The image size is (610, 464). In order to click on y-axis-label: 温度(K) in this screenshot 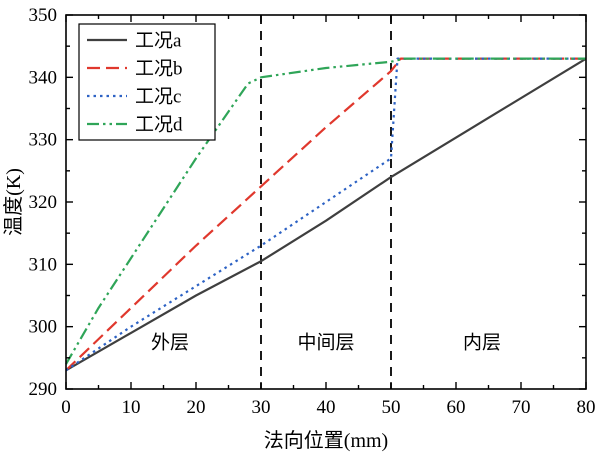, I will do `click(13, 202)`.